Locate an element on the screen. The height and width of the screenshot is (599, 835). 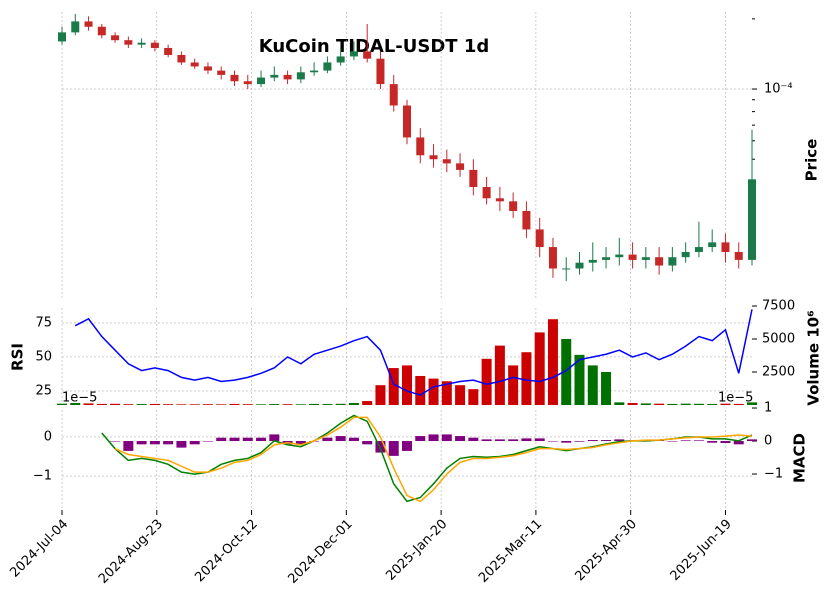
x-tick-label: 2024-Dec-01 is located at coordinates (321, 552).